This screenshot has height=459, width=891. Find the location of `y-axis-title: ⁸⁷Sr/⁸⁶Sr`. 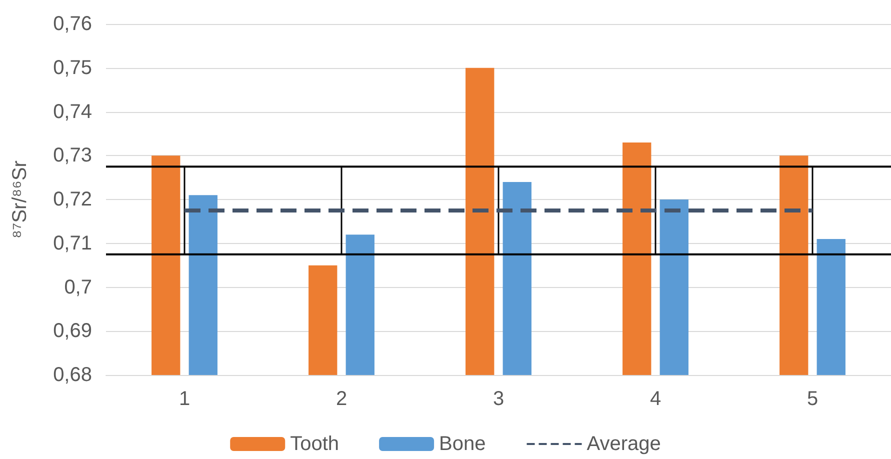

y-axis-title: ⁸⁷Sr/⁸⁶Sr is located at coordinates (20, 199).